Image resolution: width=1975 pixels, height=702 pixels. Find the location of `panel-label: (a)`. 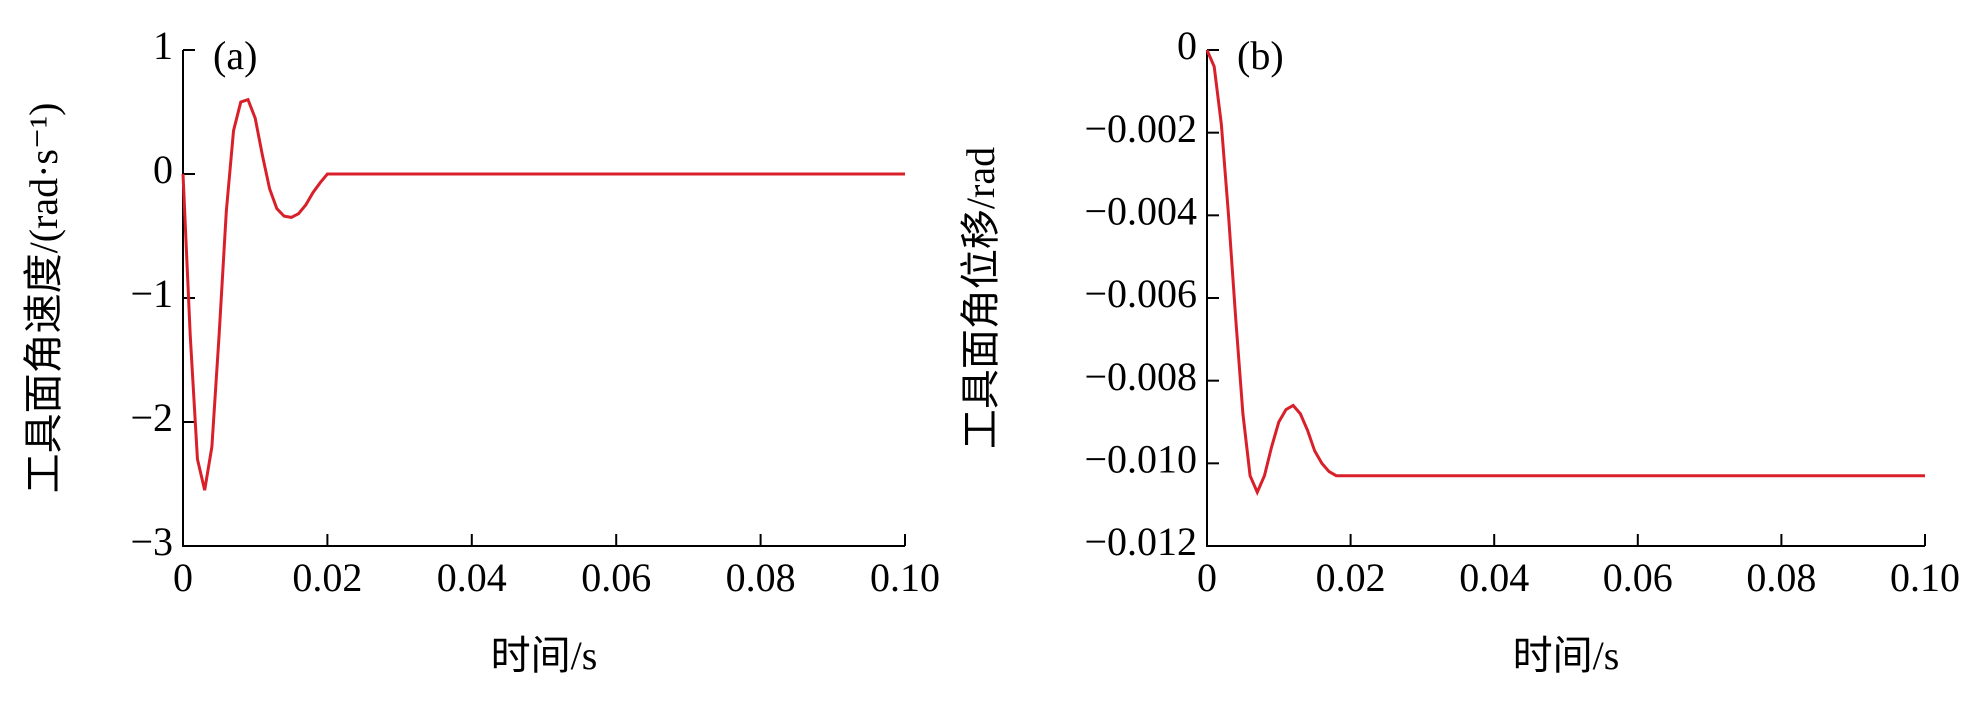

panel-label: (a) is located at coordinates (235, 55).